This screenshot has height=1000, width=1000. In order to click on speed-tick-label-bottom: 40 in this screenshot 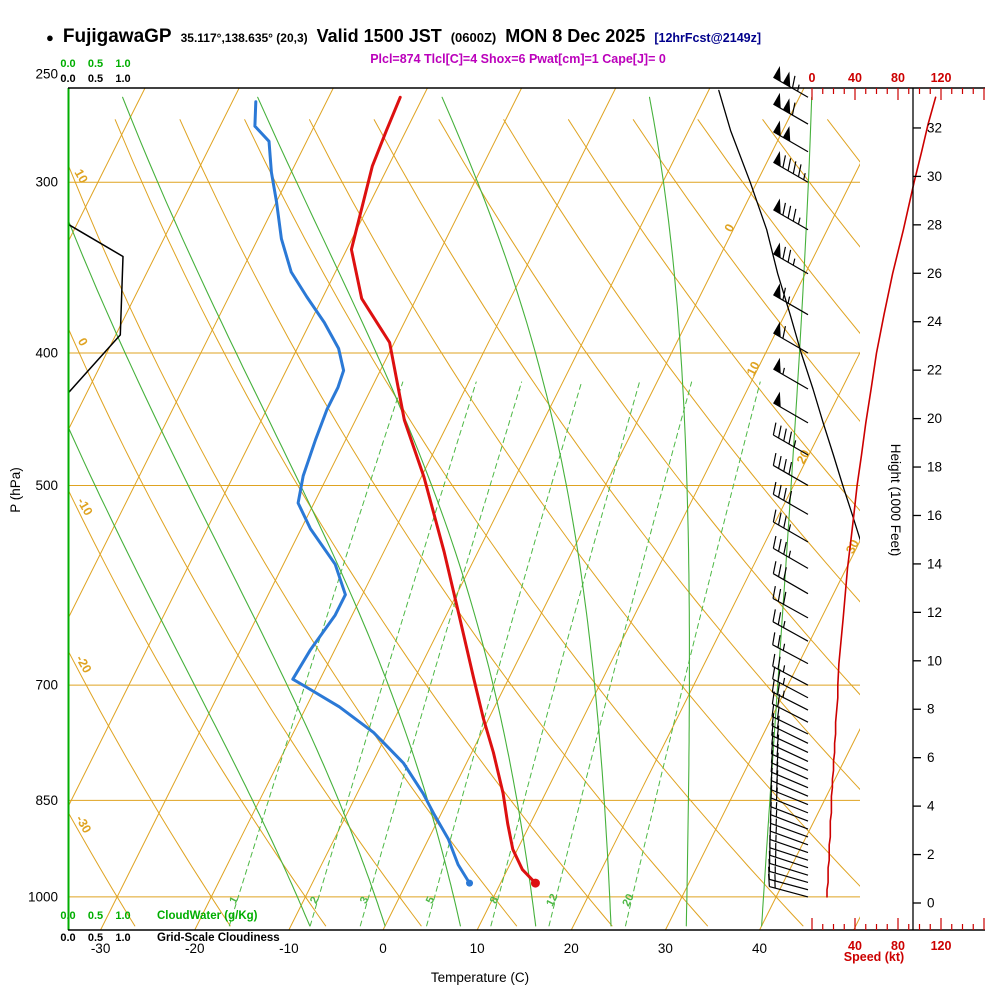, I will do `click(855, 946)`.